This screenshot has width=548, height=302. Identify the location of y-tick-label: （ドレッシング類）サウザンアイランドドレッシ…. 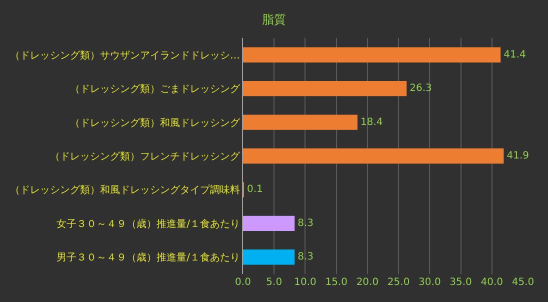
(125, 55).